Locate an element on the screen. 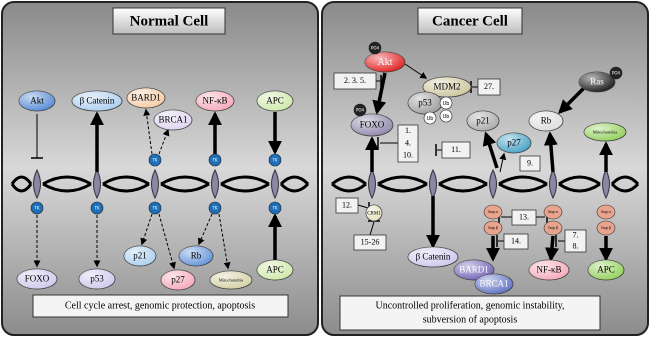 This screenshot has height=337, width=650. reference: 10. is located at coordinates (408, 155).